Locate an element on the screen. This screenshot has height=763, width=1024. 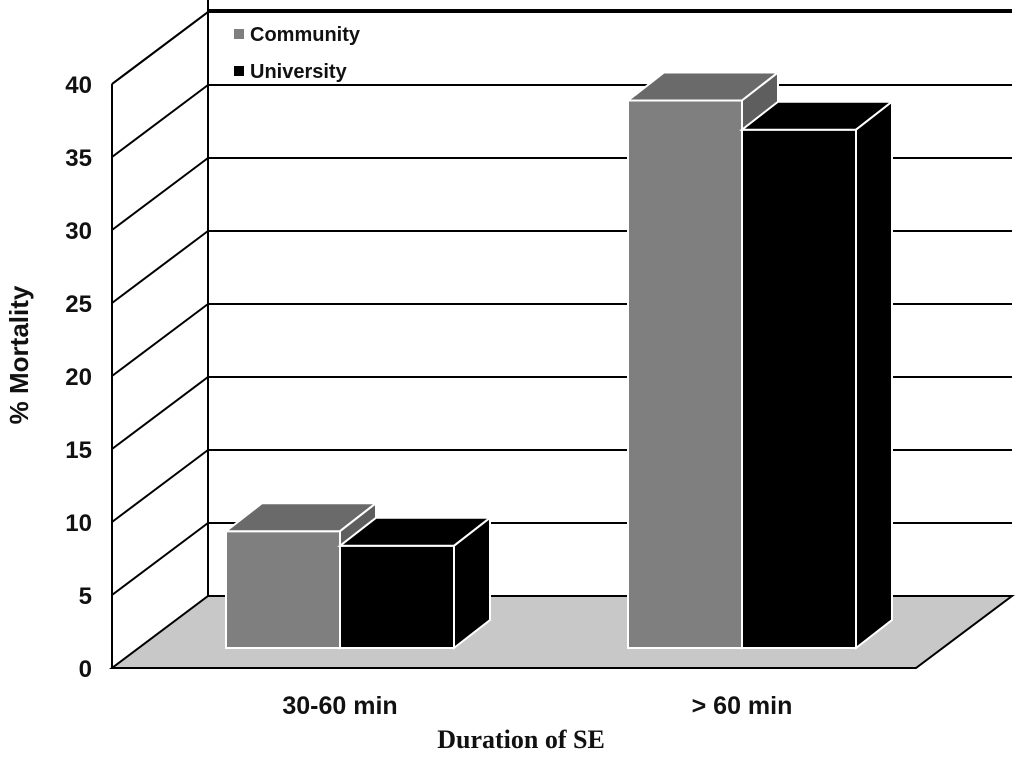
legend-swatch-community is located at coordinates (239, 34).